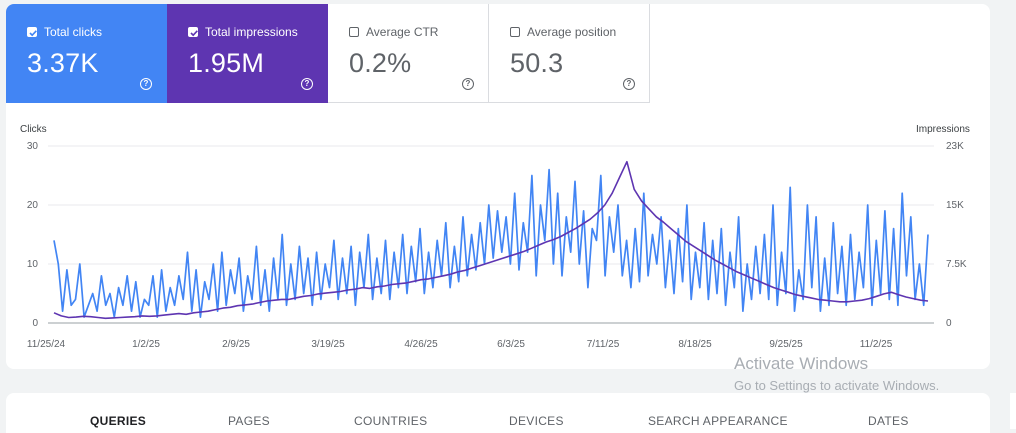  Describe the element at coordinates (73, 32) in the screenshot. I see `metric-label: Total clicks` at that location.